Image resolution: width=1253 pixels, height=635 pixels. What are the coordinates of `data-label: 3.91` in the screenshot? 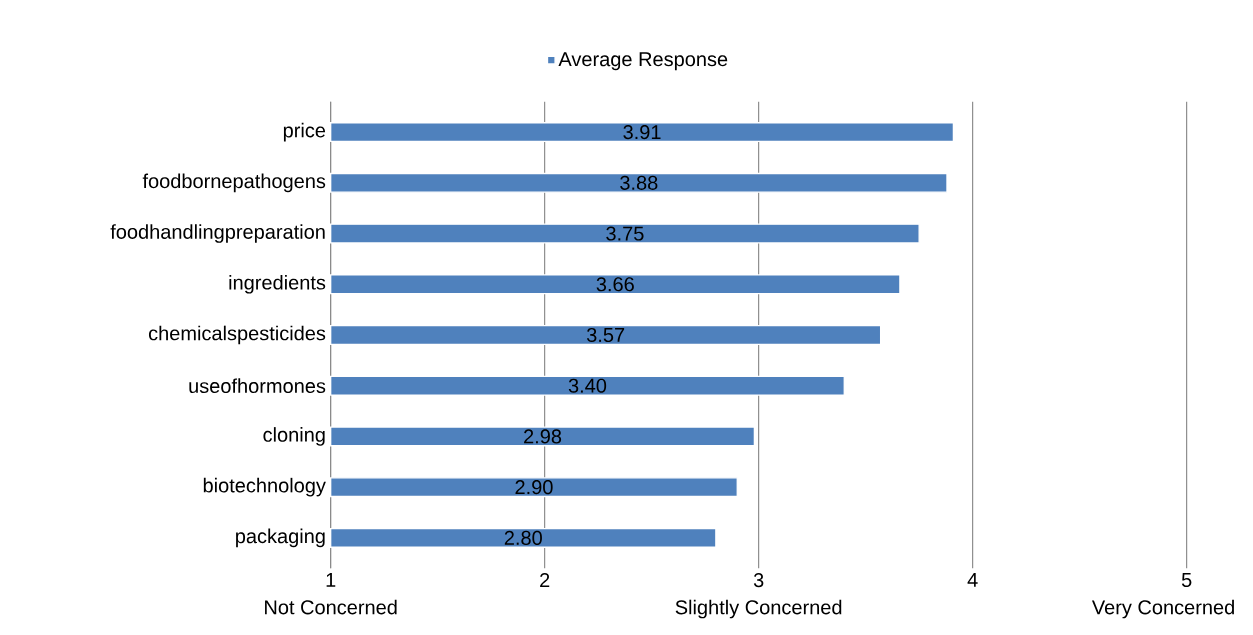 It's located at (642, 132).